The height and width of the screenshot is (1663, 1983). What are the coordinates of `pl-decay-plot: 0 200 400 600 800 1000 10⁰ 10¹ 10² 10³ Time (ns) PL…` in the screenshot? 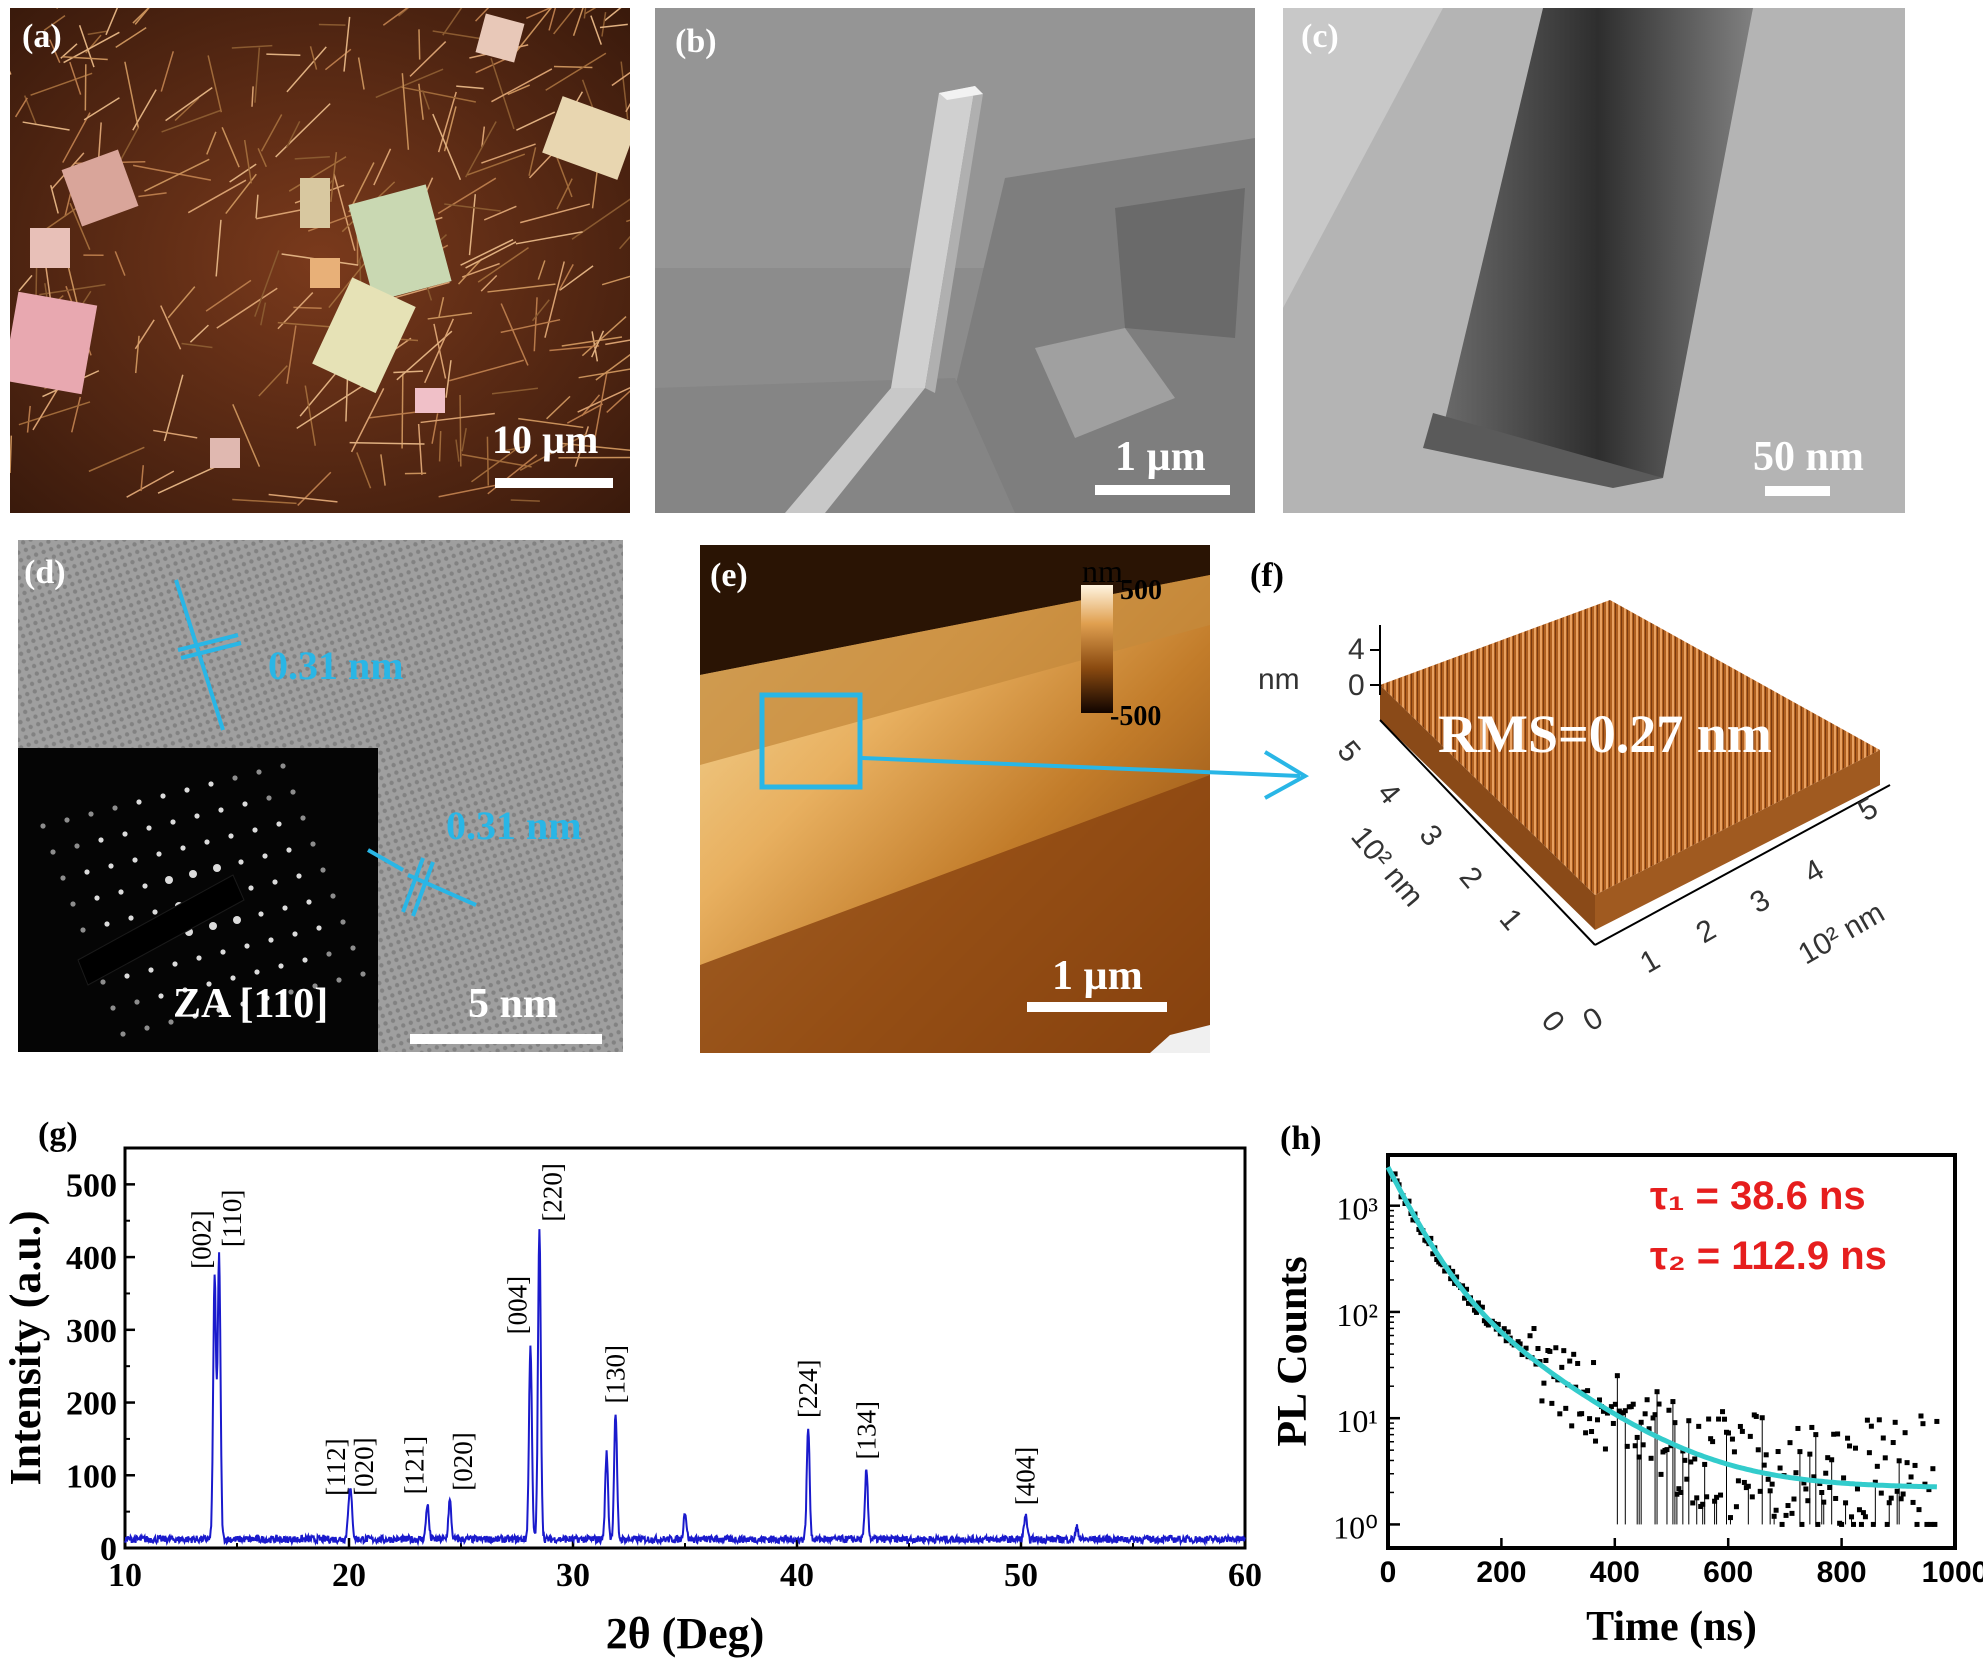 It's located at (1626, 1401).